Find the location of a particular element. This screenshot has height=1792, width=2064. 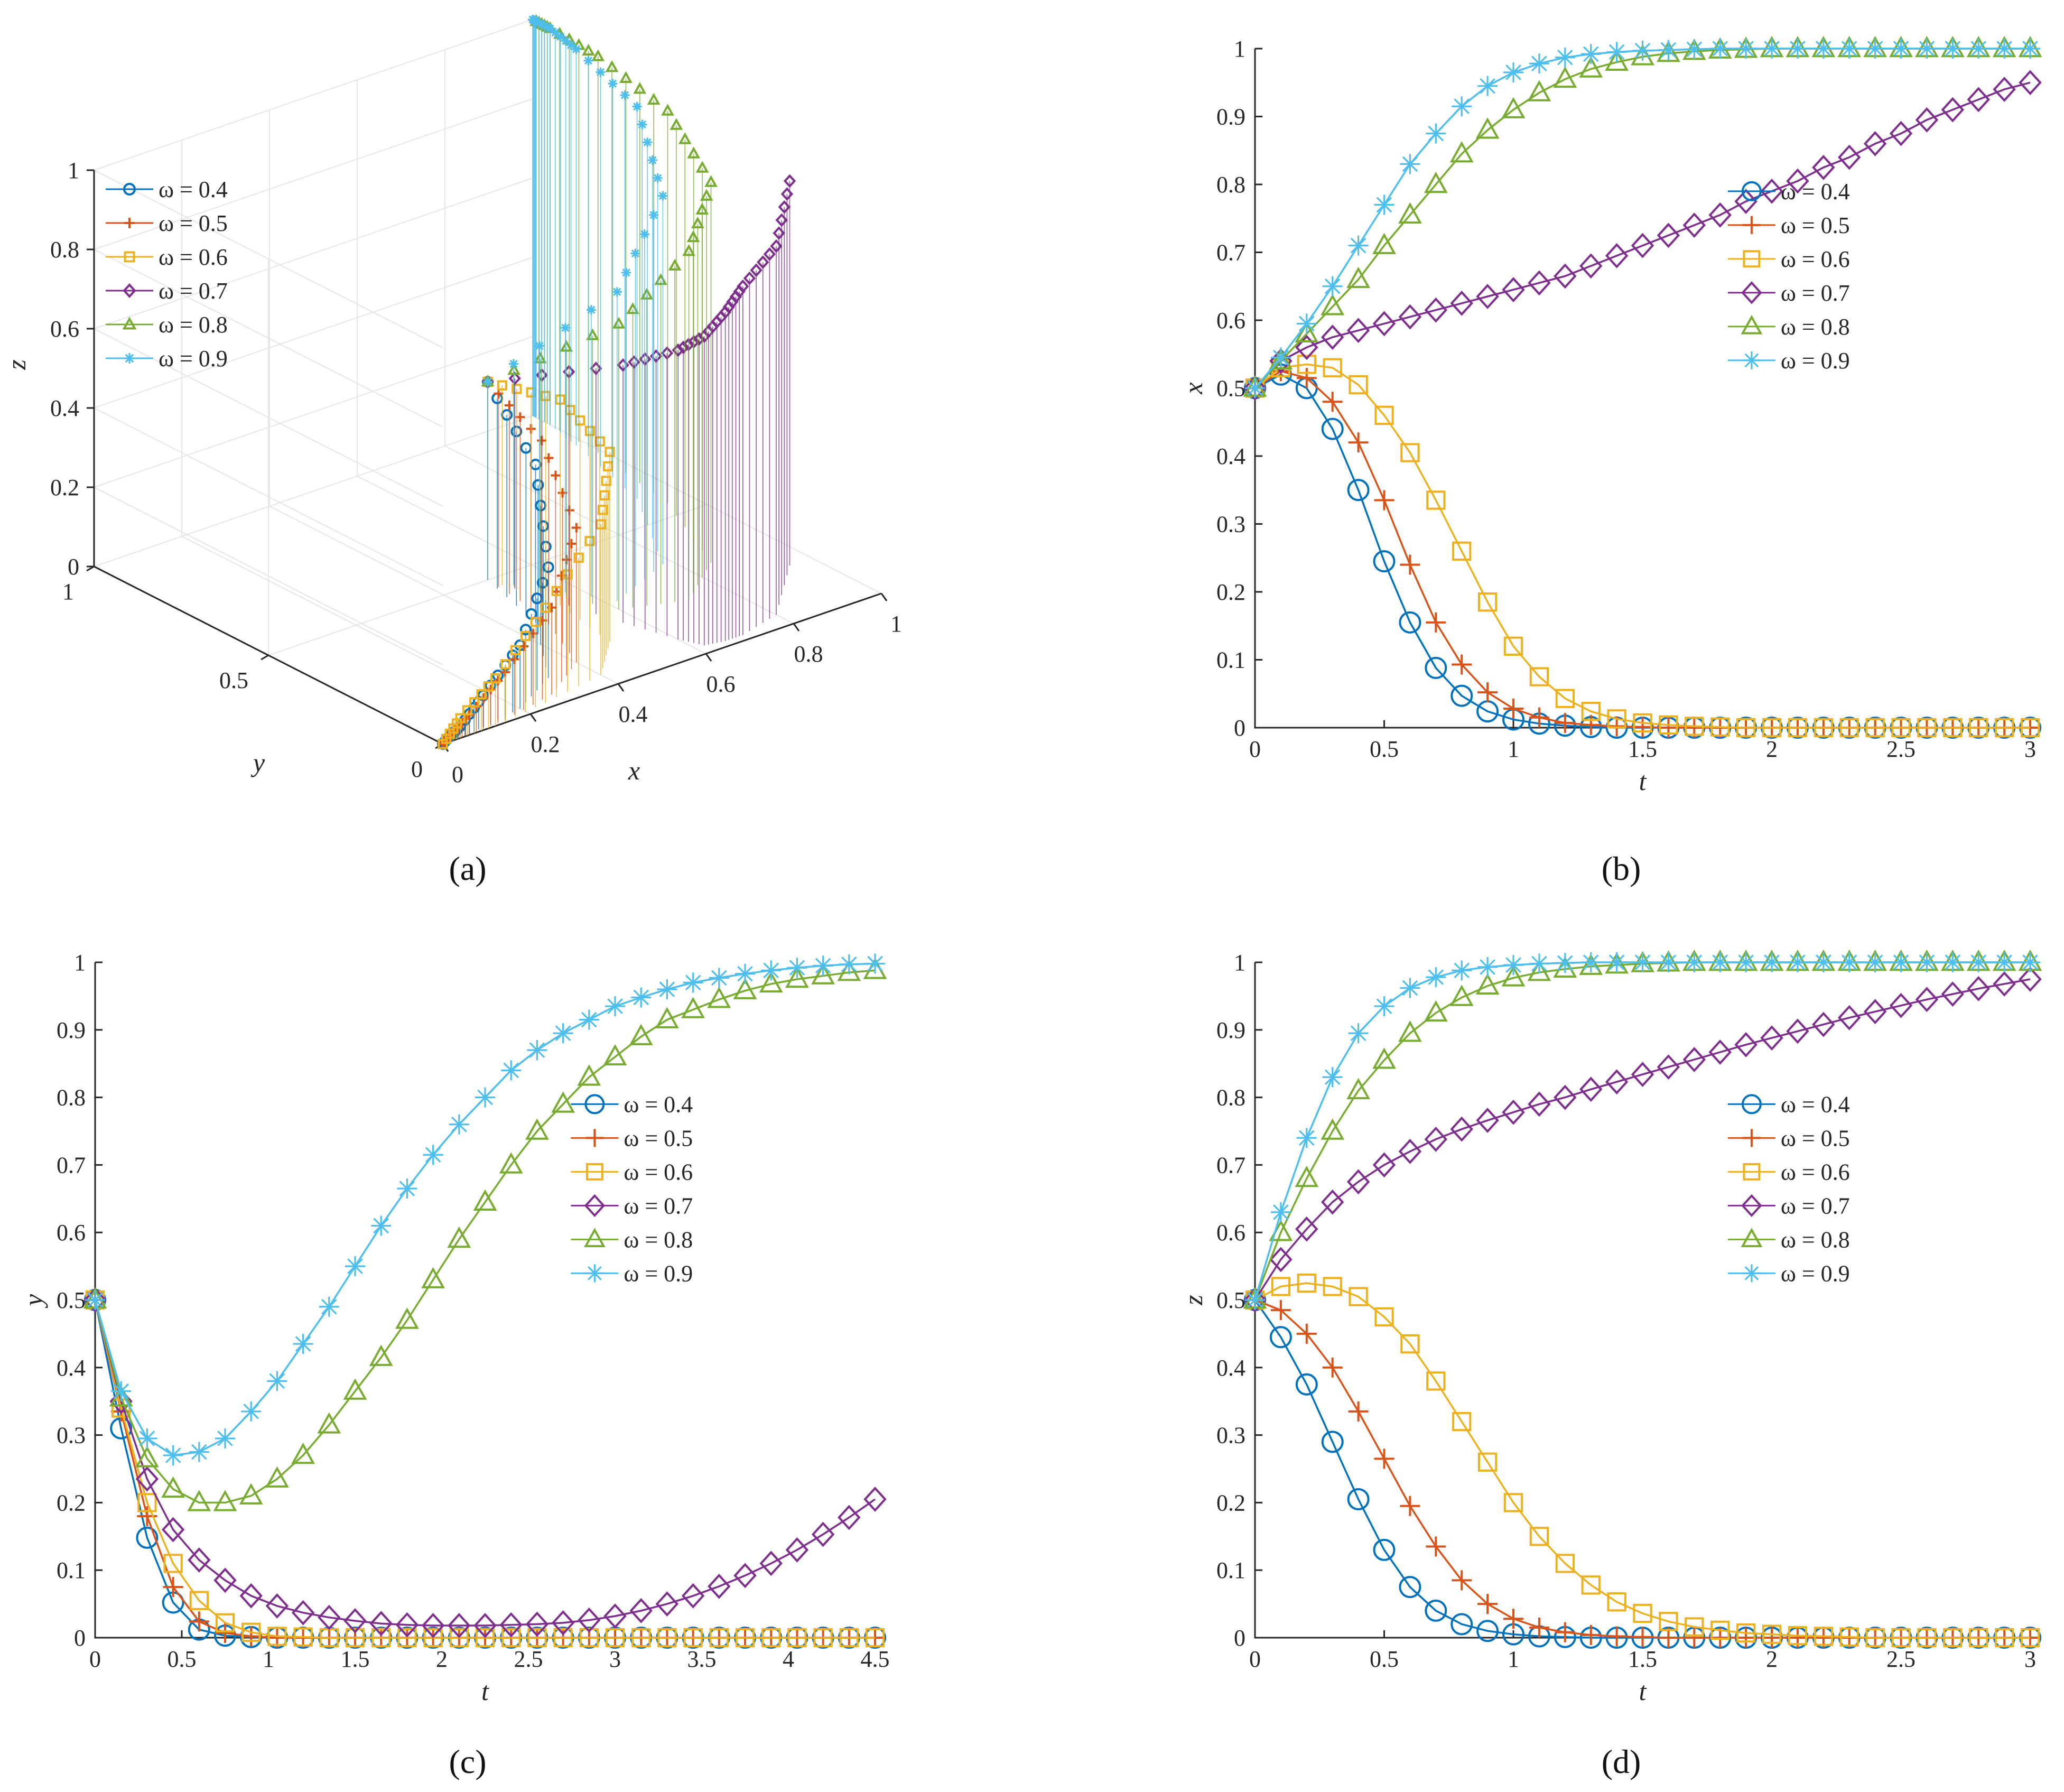

x-tick-label: 0 is located at coordinates (457, 774).